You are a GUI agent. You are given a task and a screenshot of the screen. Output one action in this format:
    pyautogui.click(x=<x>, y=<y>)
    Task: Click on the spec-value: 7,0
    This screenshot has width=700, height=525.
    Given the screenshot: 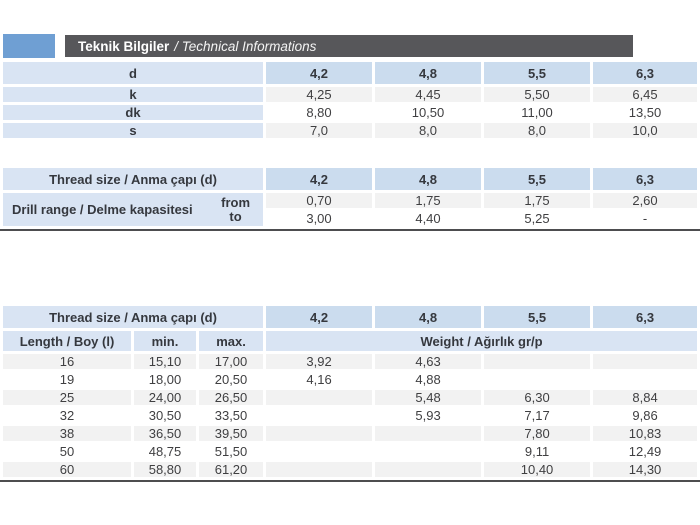 What is the action you would take?
    pyautogui.click(x=319, y=130)
    